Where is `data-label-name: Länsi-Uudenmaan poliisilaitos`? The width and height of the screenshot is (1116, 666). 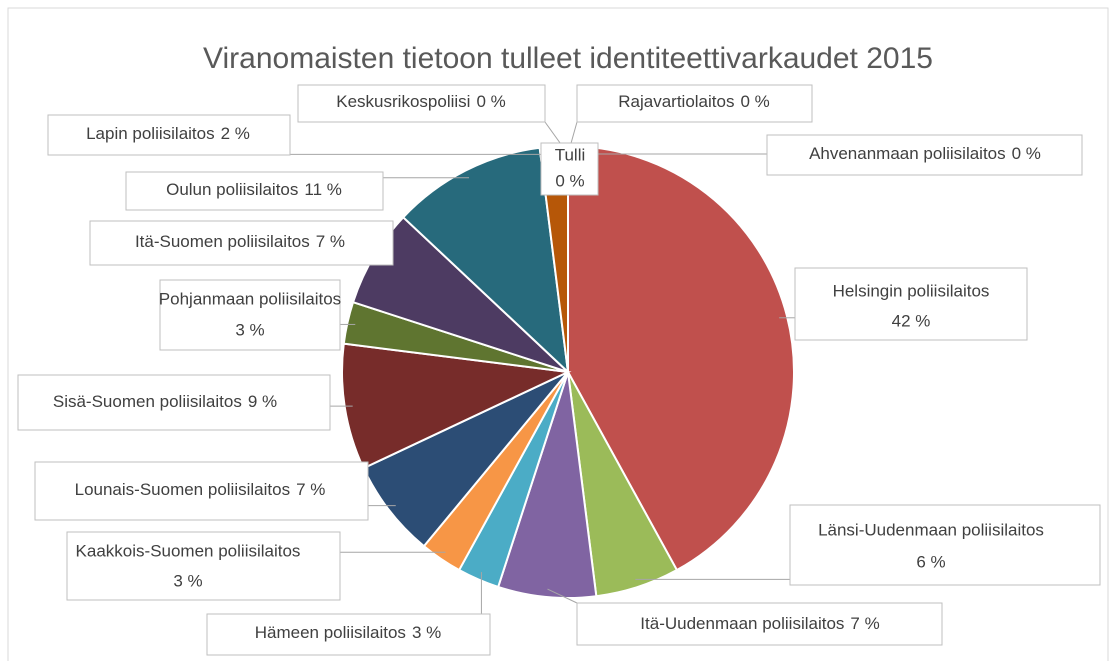 data-label-name: Länsi-Uudenmaan poliisilaitos is located at coordinates (931, 529).